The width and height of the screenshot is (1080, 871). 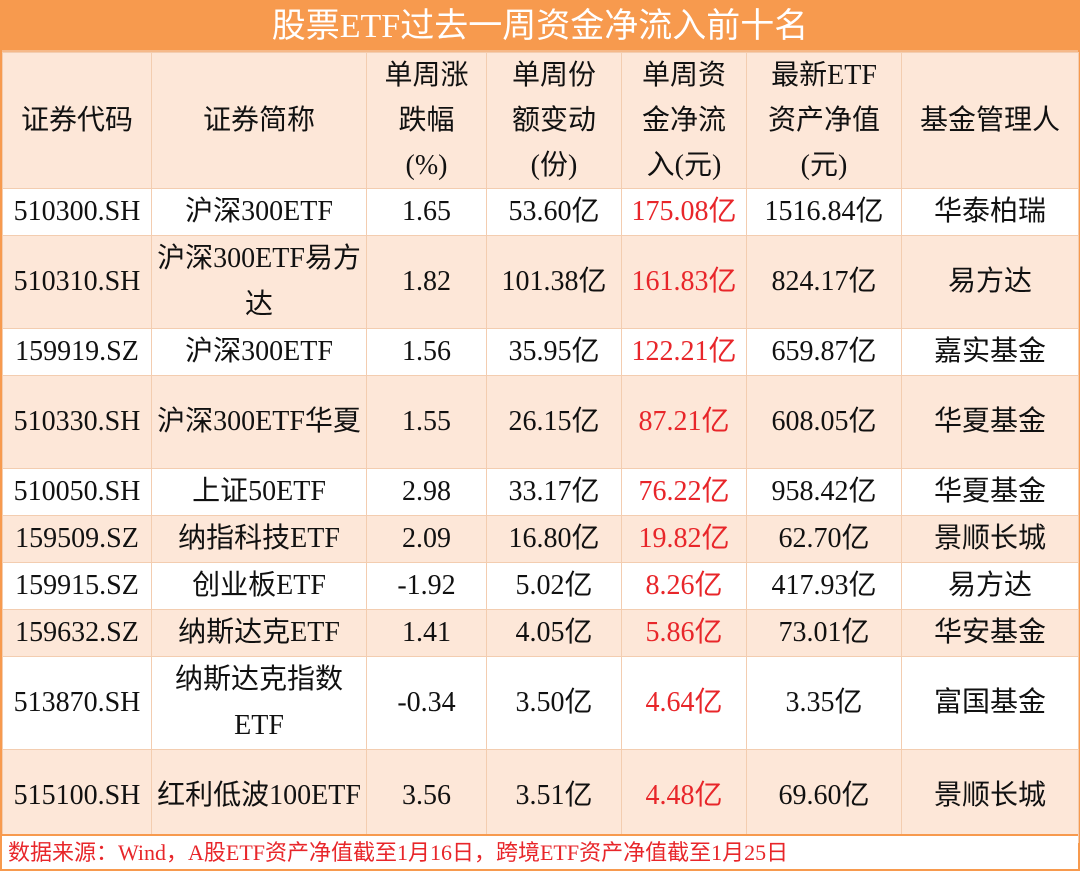 I want to click on cell-code: 510310.SH, so click(x=77, y=282).